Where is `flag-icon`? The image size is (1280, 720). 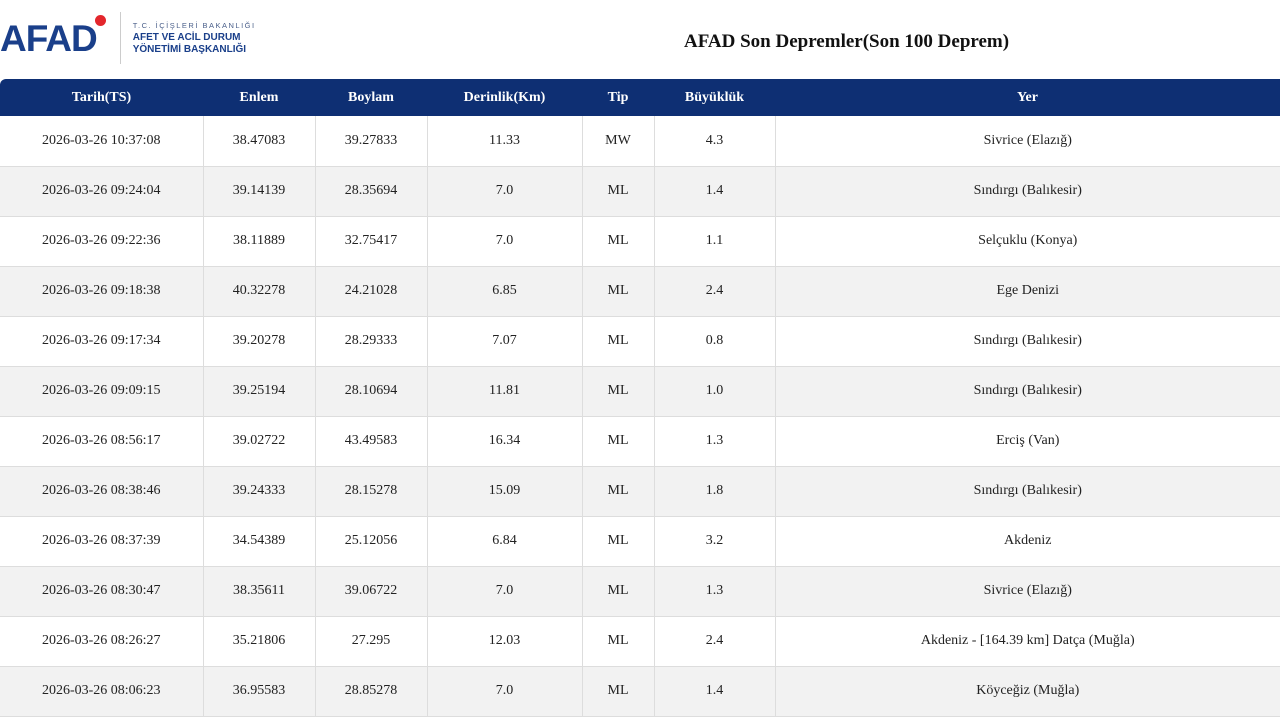 flag-icon is located at coordinates (100, 20).